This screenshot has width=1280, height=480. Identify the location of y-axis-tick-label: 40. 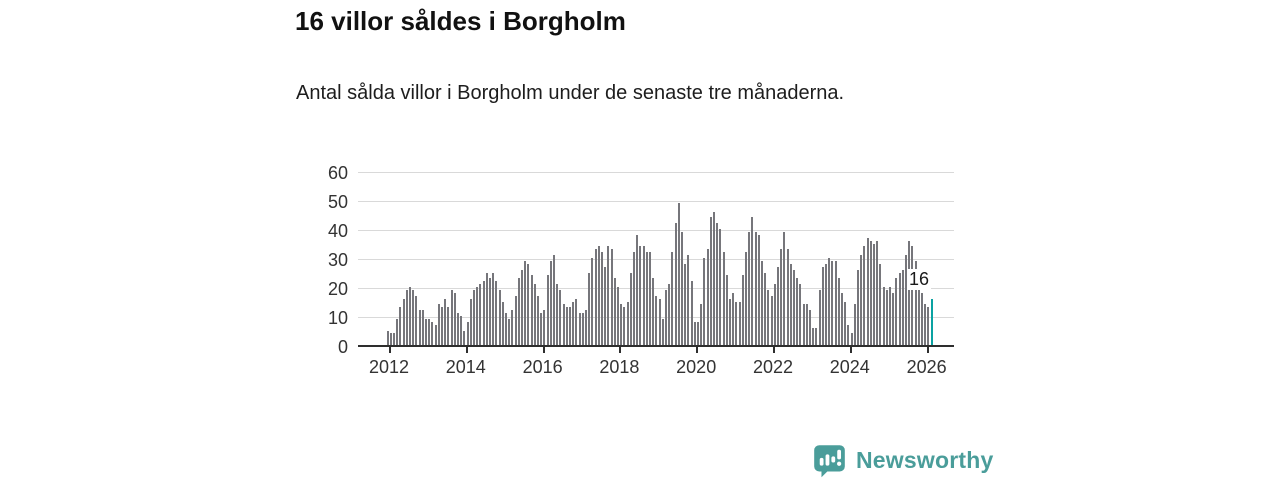
(337, 231).